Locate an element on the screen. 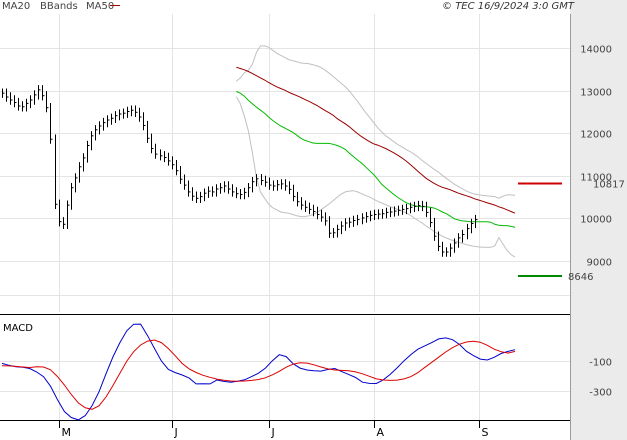 This screenshot has height=440, width=627. macd-y-tick-label: -100 is located at coordinates (600, 363).